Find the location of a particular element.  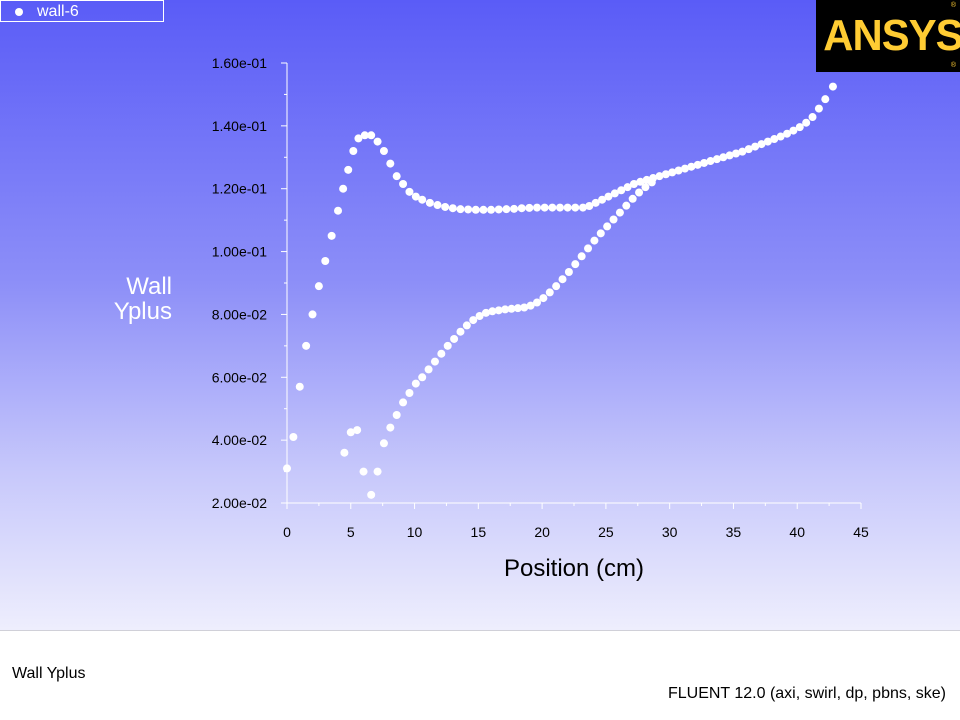

x-tick-label: 45 is located at coordinates (861, 532).